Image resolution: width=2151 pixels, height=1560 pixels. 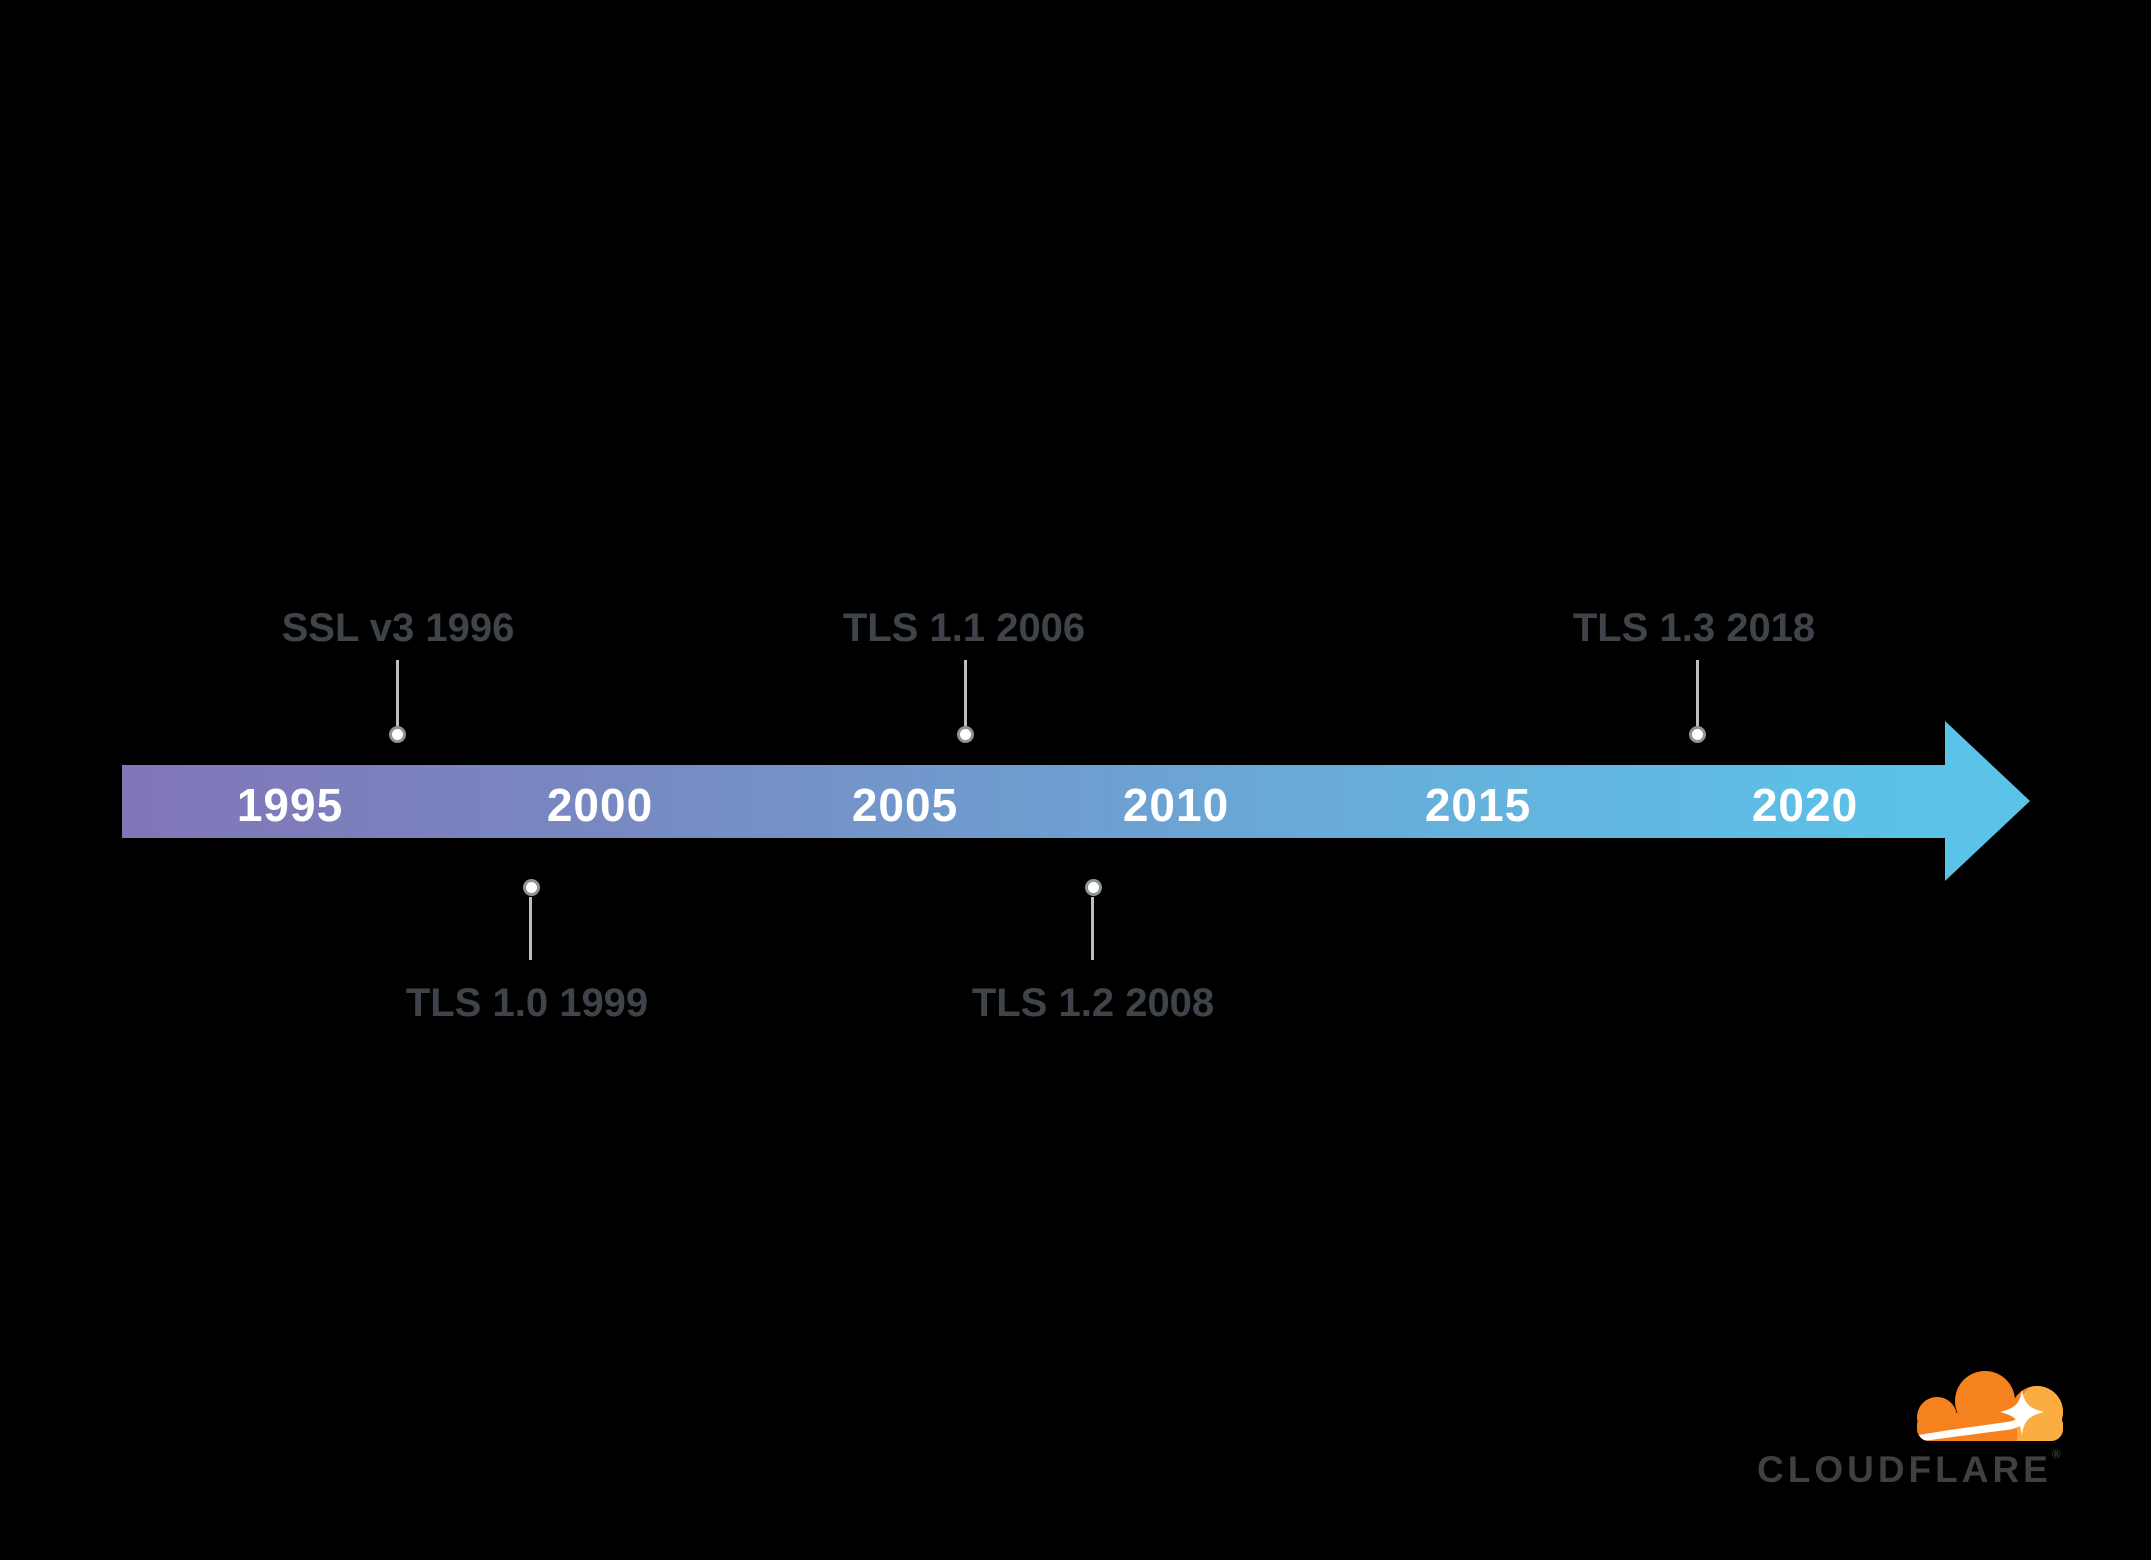 I want to click on event-label: TLS 1.1 2006, so click(x=964, y=628).